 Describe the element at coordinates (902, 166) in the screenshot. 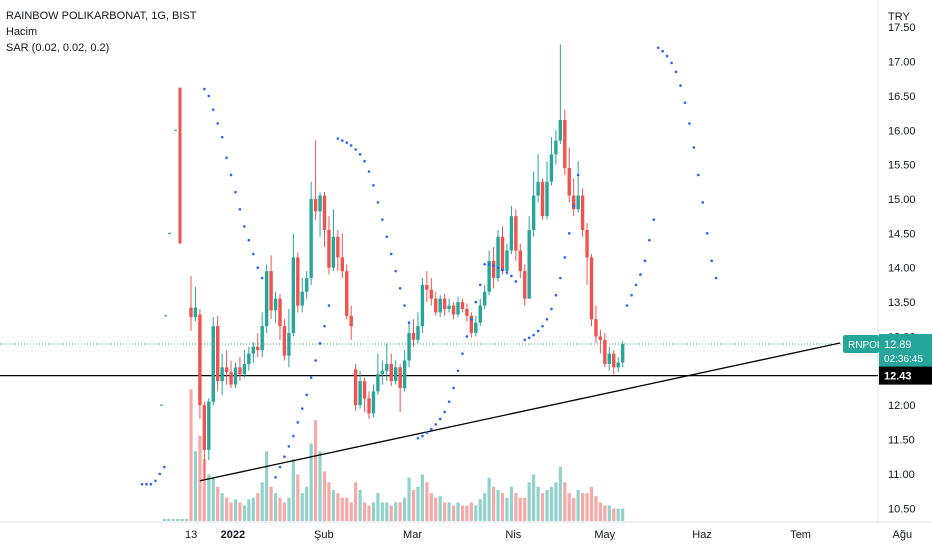

I see `y-tick-label: 15.50` at that location.